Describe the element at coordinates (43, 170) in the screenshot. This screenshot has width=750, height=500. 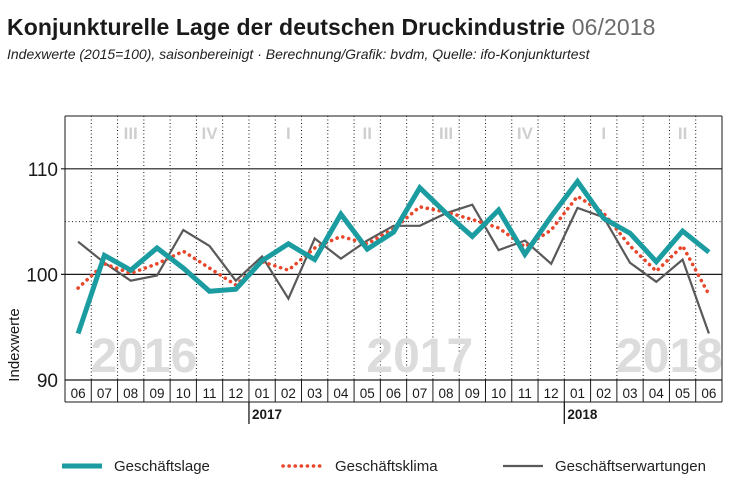
I see `y-tick-label: 110` at that location.